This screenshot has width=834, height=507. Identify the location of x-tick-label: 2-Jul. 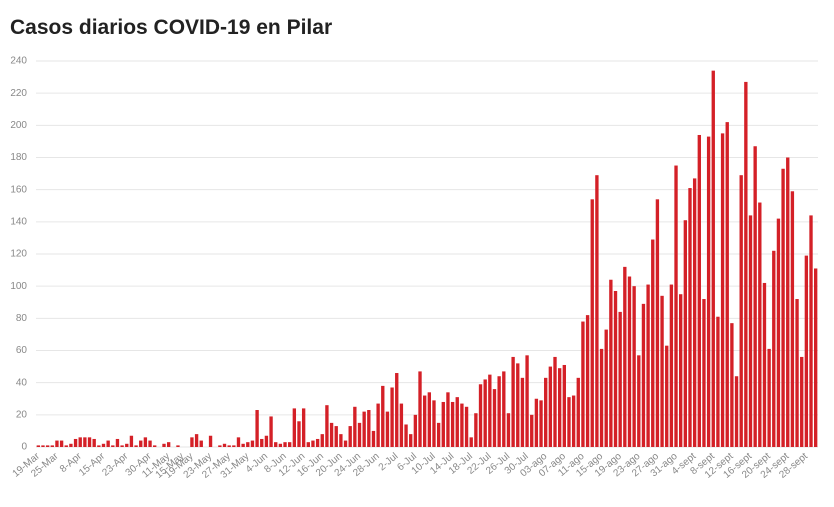
(389, 462).